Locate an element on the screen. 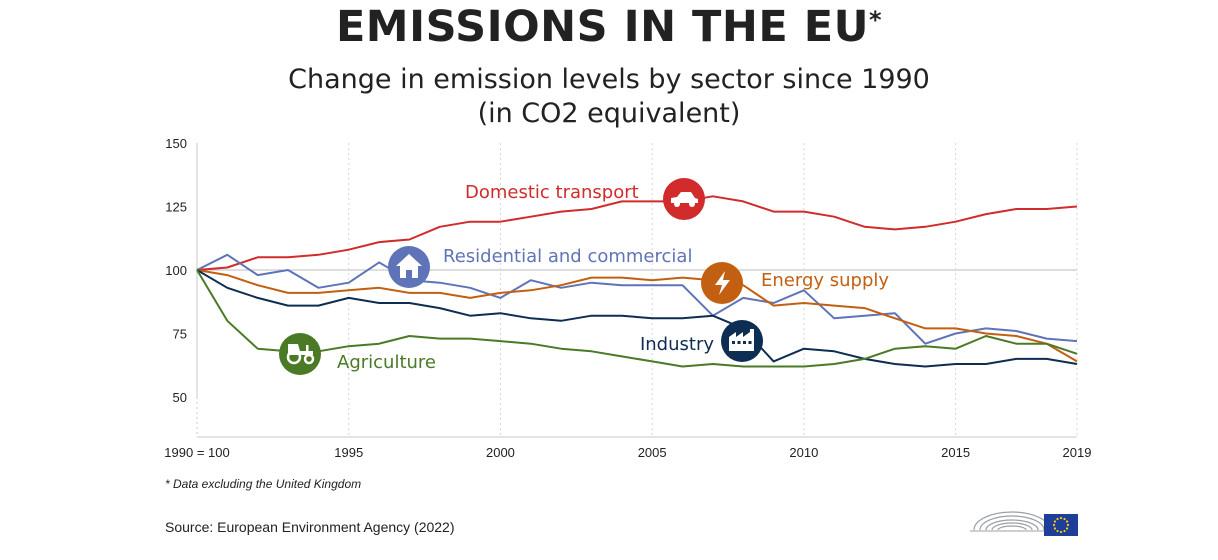 This screenshot has height=560, width=1218. y-tick-label: 150 is located at coordinates (176, 143).